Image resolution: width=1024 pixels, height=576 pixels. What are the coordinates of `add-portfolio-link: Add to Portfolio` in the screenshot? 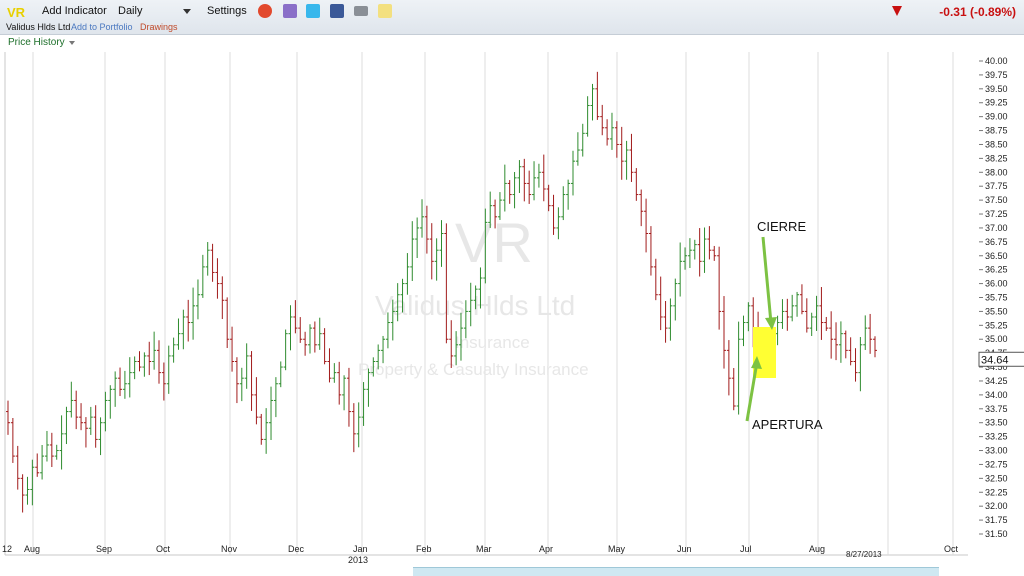 It's located at (102, 27).